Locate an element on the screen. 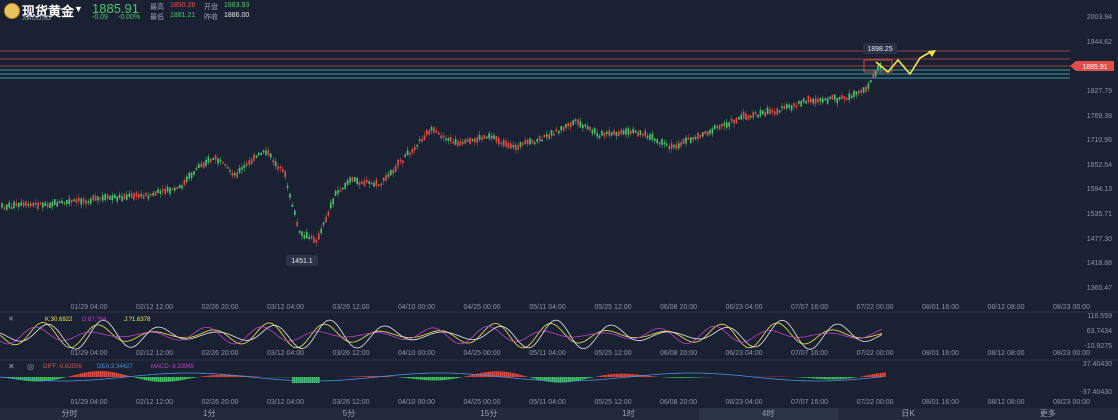 The width and height of the screenshot is (1118, 420). date-axis-label: 01/29 04:00 is located at coordinates (89, 307).